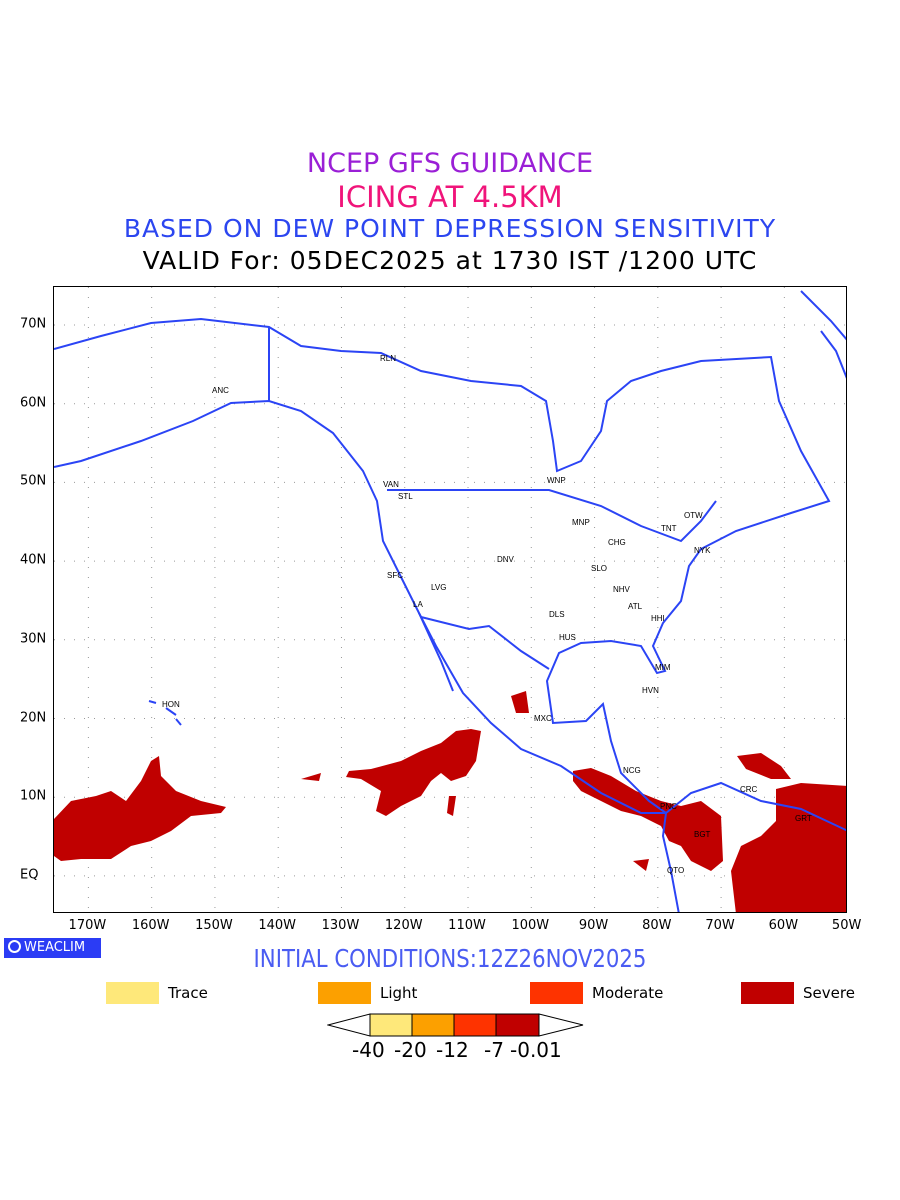  I want to click on city-label: QTO, so click(676, 870).